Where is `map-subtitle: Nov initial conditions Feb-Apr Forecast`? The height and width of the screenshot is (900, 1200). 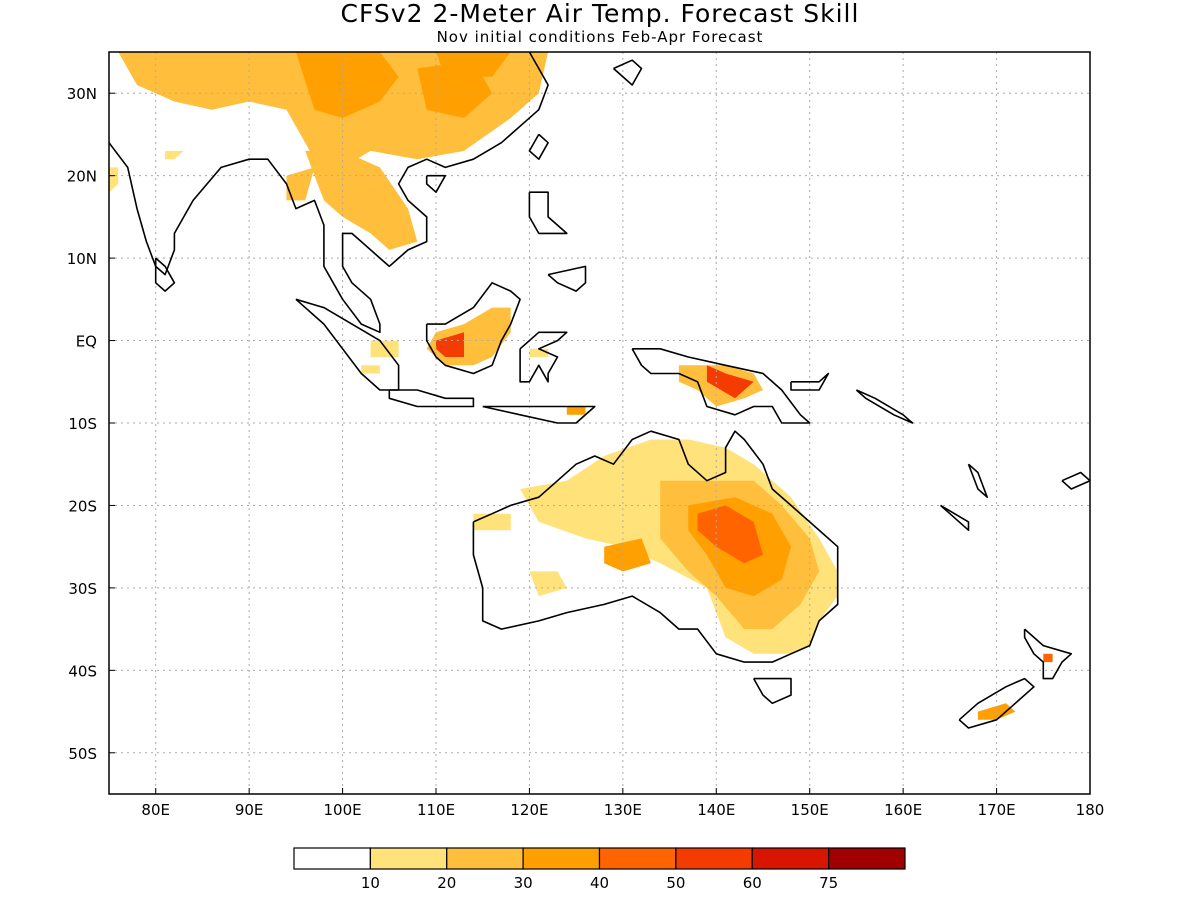 map-subtitle: Nov initial conditions Feb-Apr Forecast is located at coordinates (600, 37).